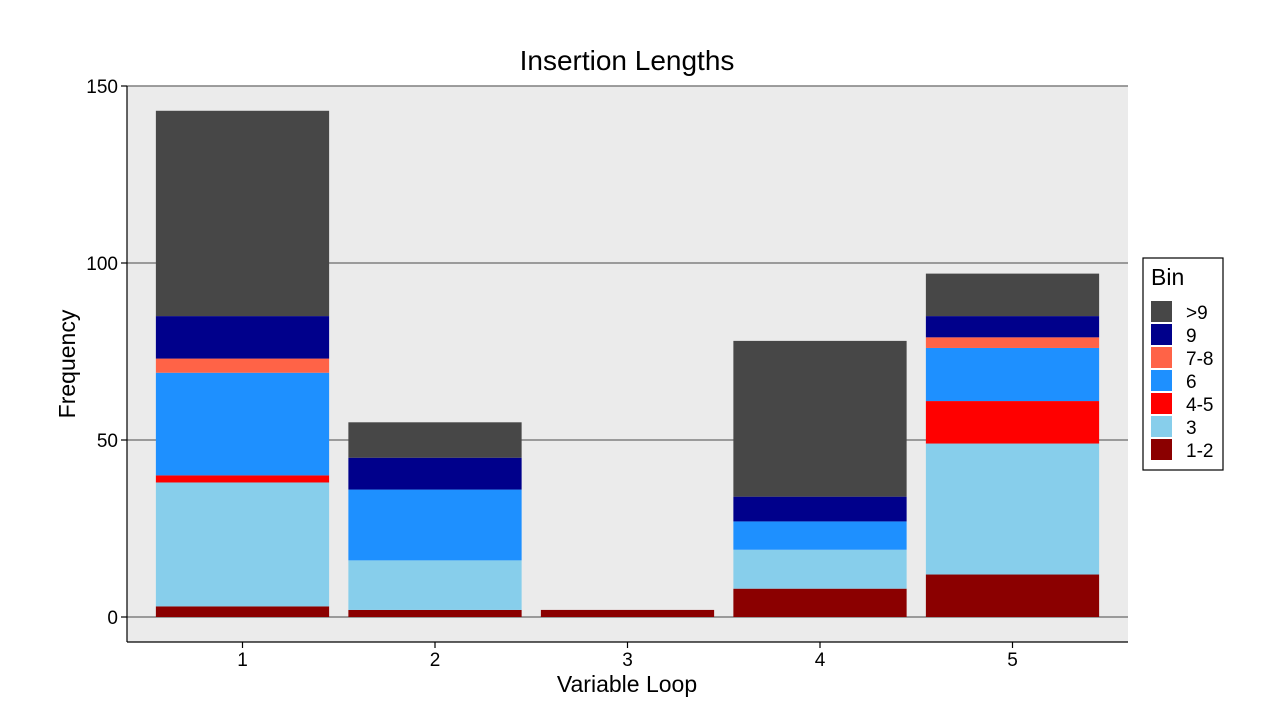  Describe the element at coordinates (102, 87) in the screenshot. I see `y-tick-label: 150` at that location.